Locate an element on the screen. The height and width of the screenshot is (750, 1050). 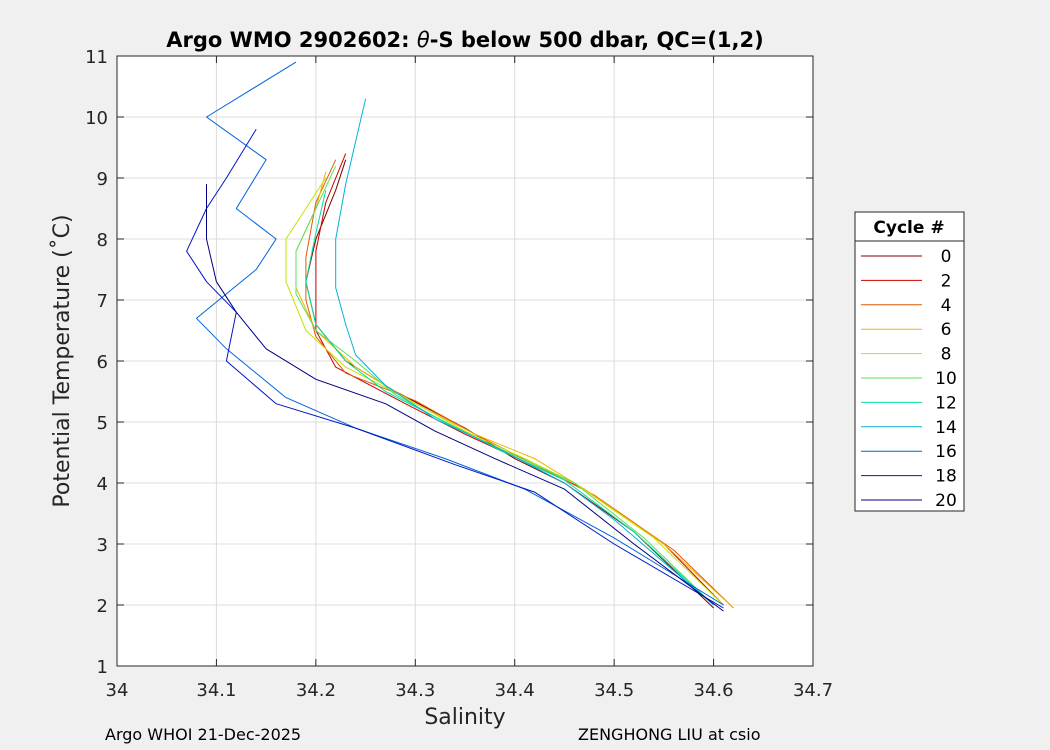
legend-label-cycle-4: 4 is located at coordinates (946, 306).